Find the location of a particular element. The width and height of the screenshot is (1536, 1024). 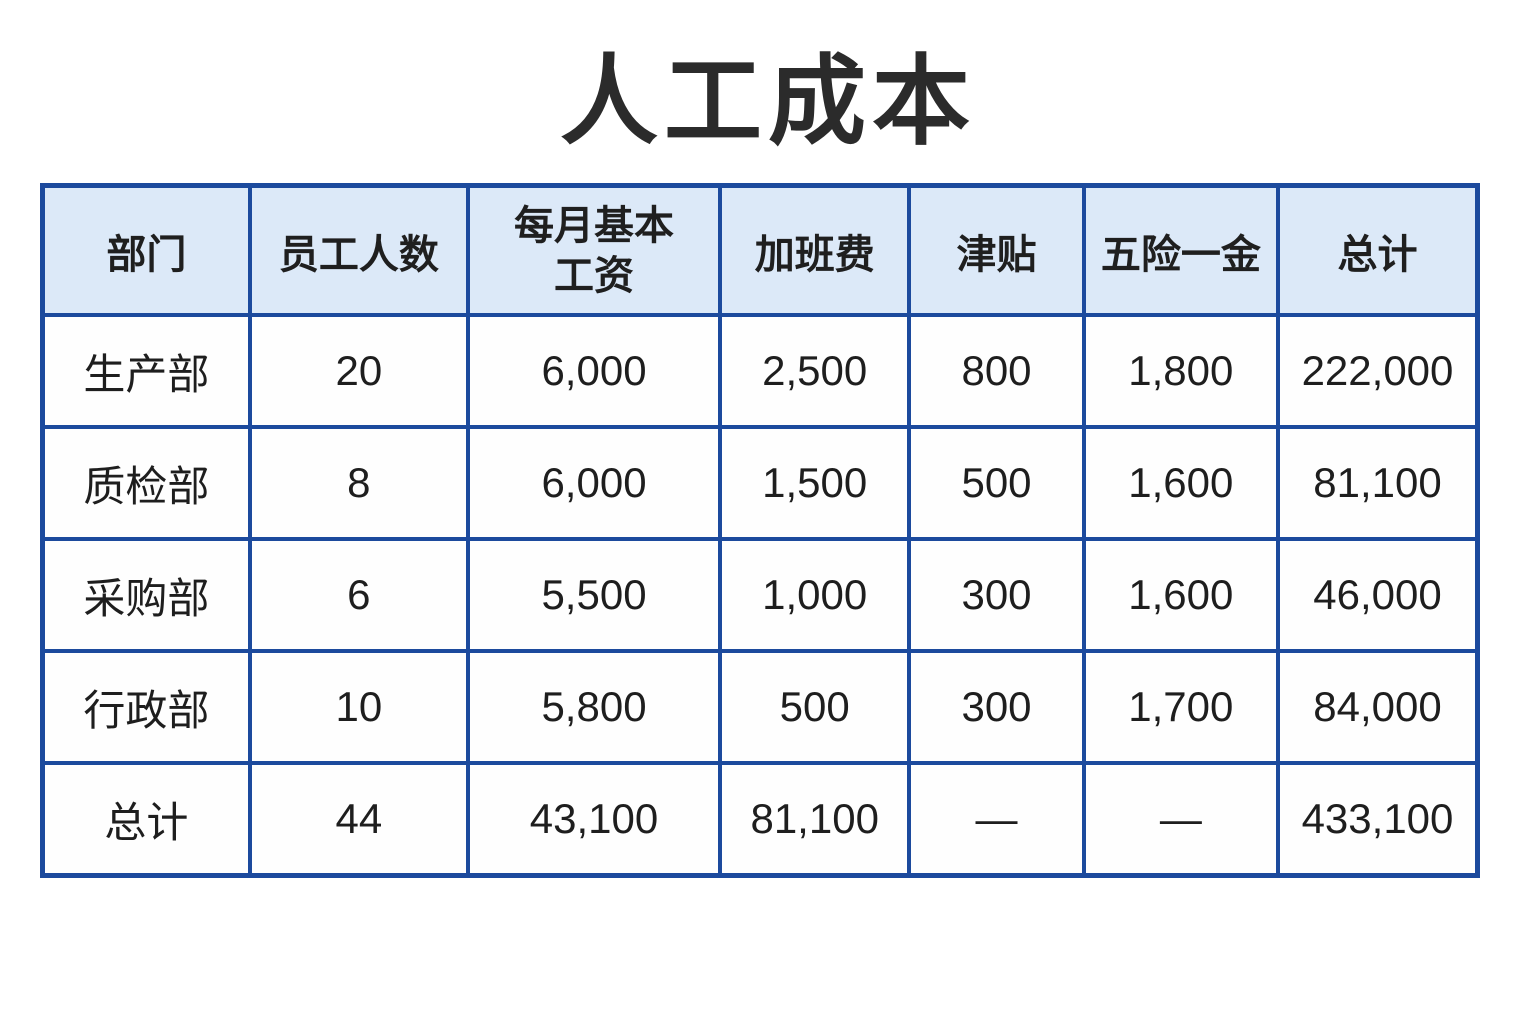

cell-overtime-pay: 1,000 is located at coordinates (815, 595).